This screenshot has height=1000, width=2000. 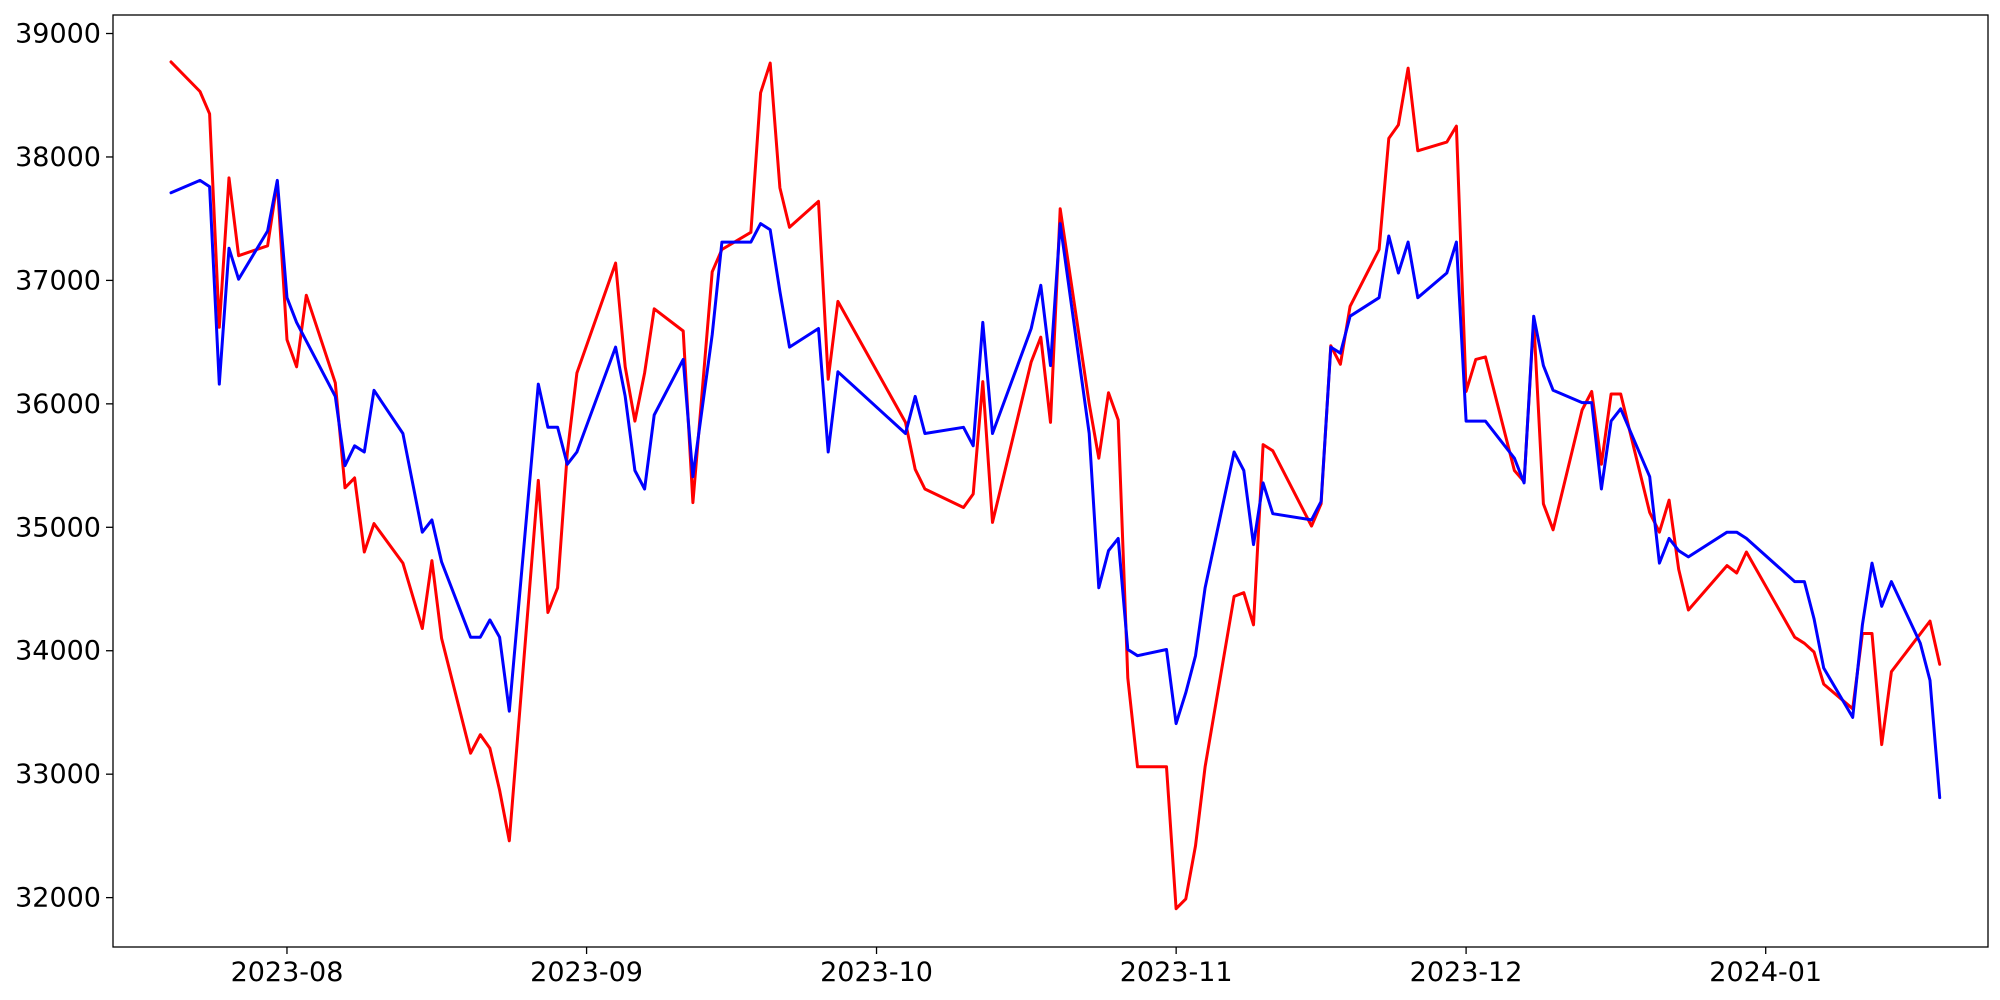 I want to click on x-tick-label: 2023-12, so click(x=1466, y=972).